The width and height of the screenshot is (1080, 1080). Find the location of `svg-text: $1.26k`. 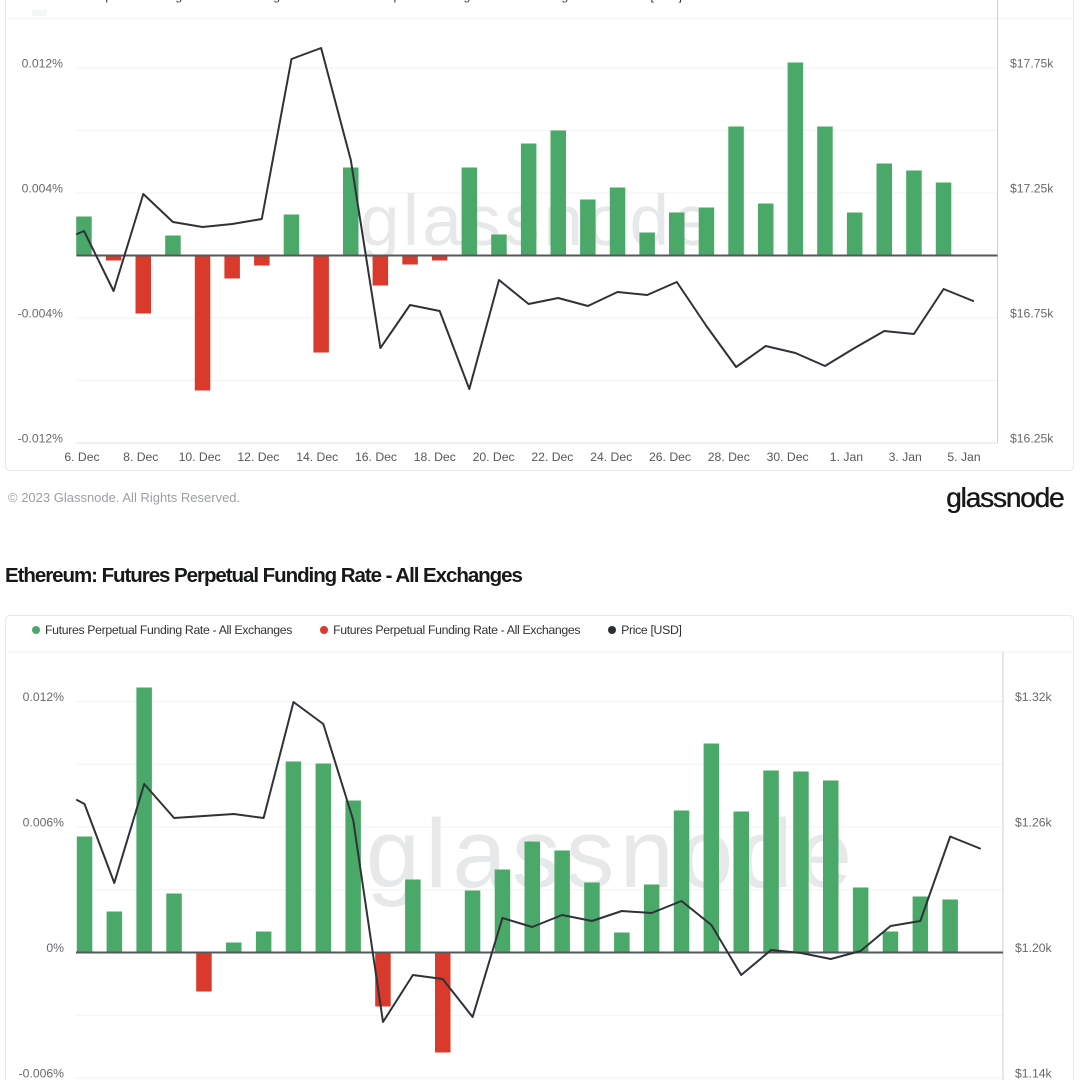

svg-text: $1.26k is located at coordinates (1033, 823).